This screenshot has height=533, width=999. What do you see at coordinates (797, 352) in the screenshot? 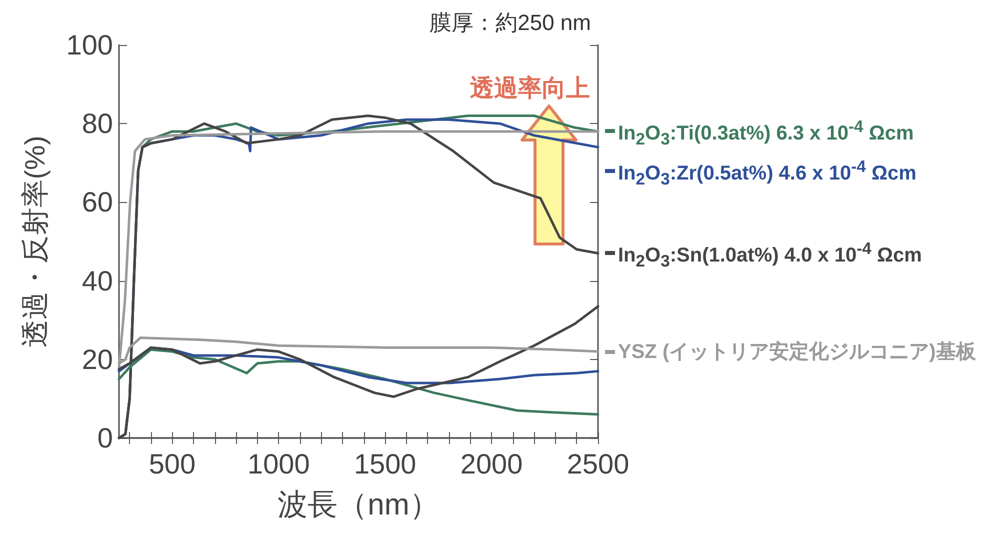
I see `legend-label: YSZ (イットリア安定化ジルコニア)基板` at bounding box center [797, 352].